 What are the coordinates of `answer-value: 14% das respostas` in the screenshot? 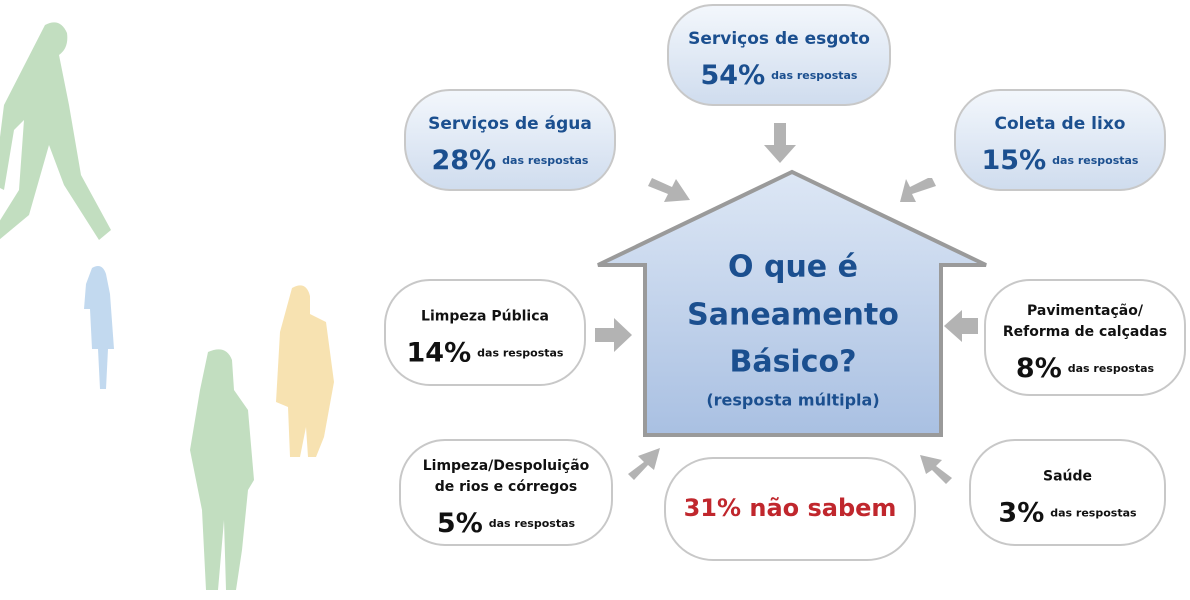 It's located at (485, 352).